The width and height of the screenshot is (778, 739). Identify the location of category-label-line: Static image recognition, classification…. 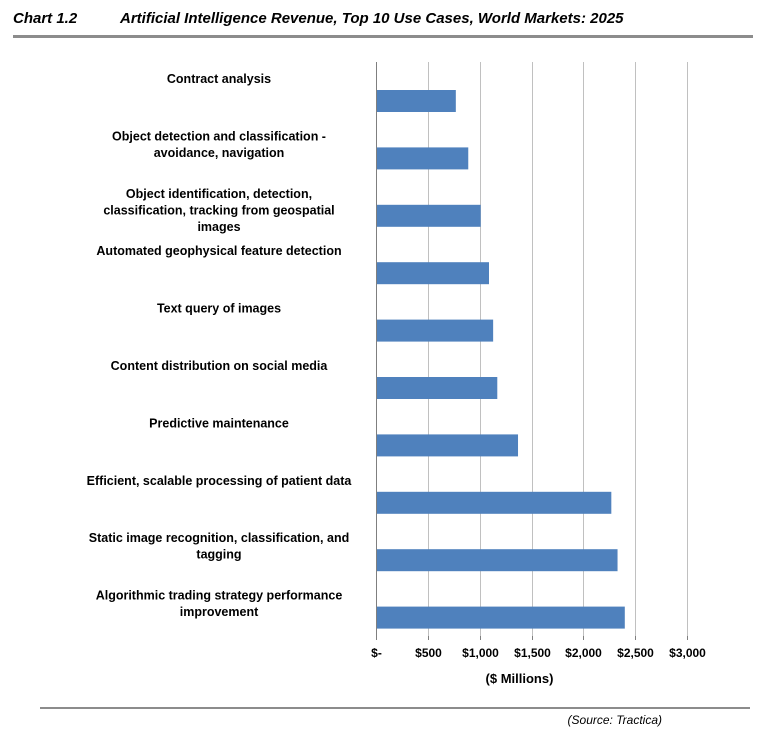
(219, 538).